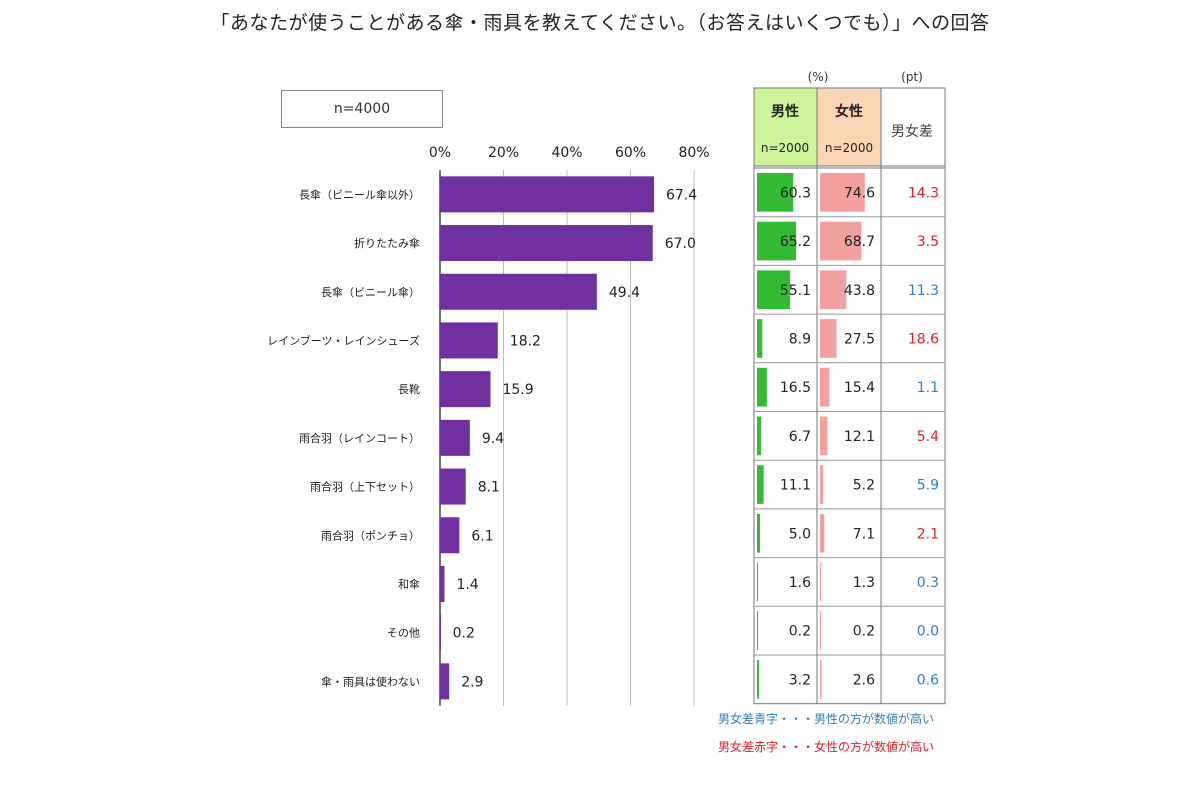 The width and height of the screenshot is (1200, 800). I want to click on bar-value-label: 49.4, so click(624, 293).